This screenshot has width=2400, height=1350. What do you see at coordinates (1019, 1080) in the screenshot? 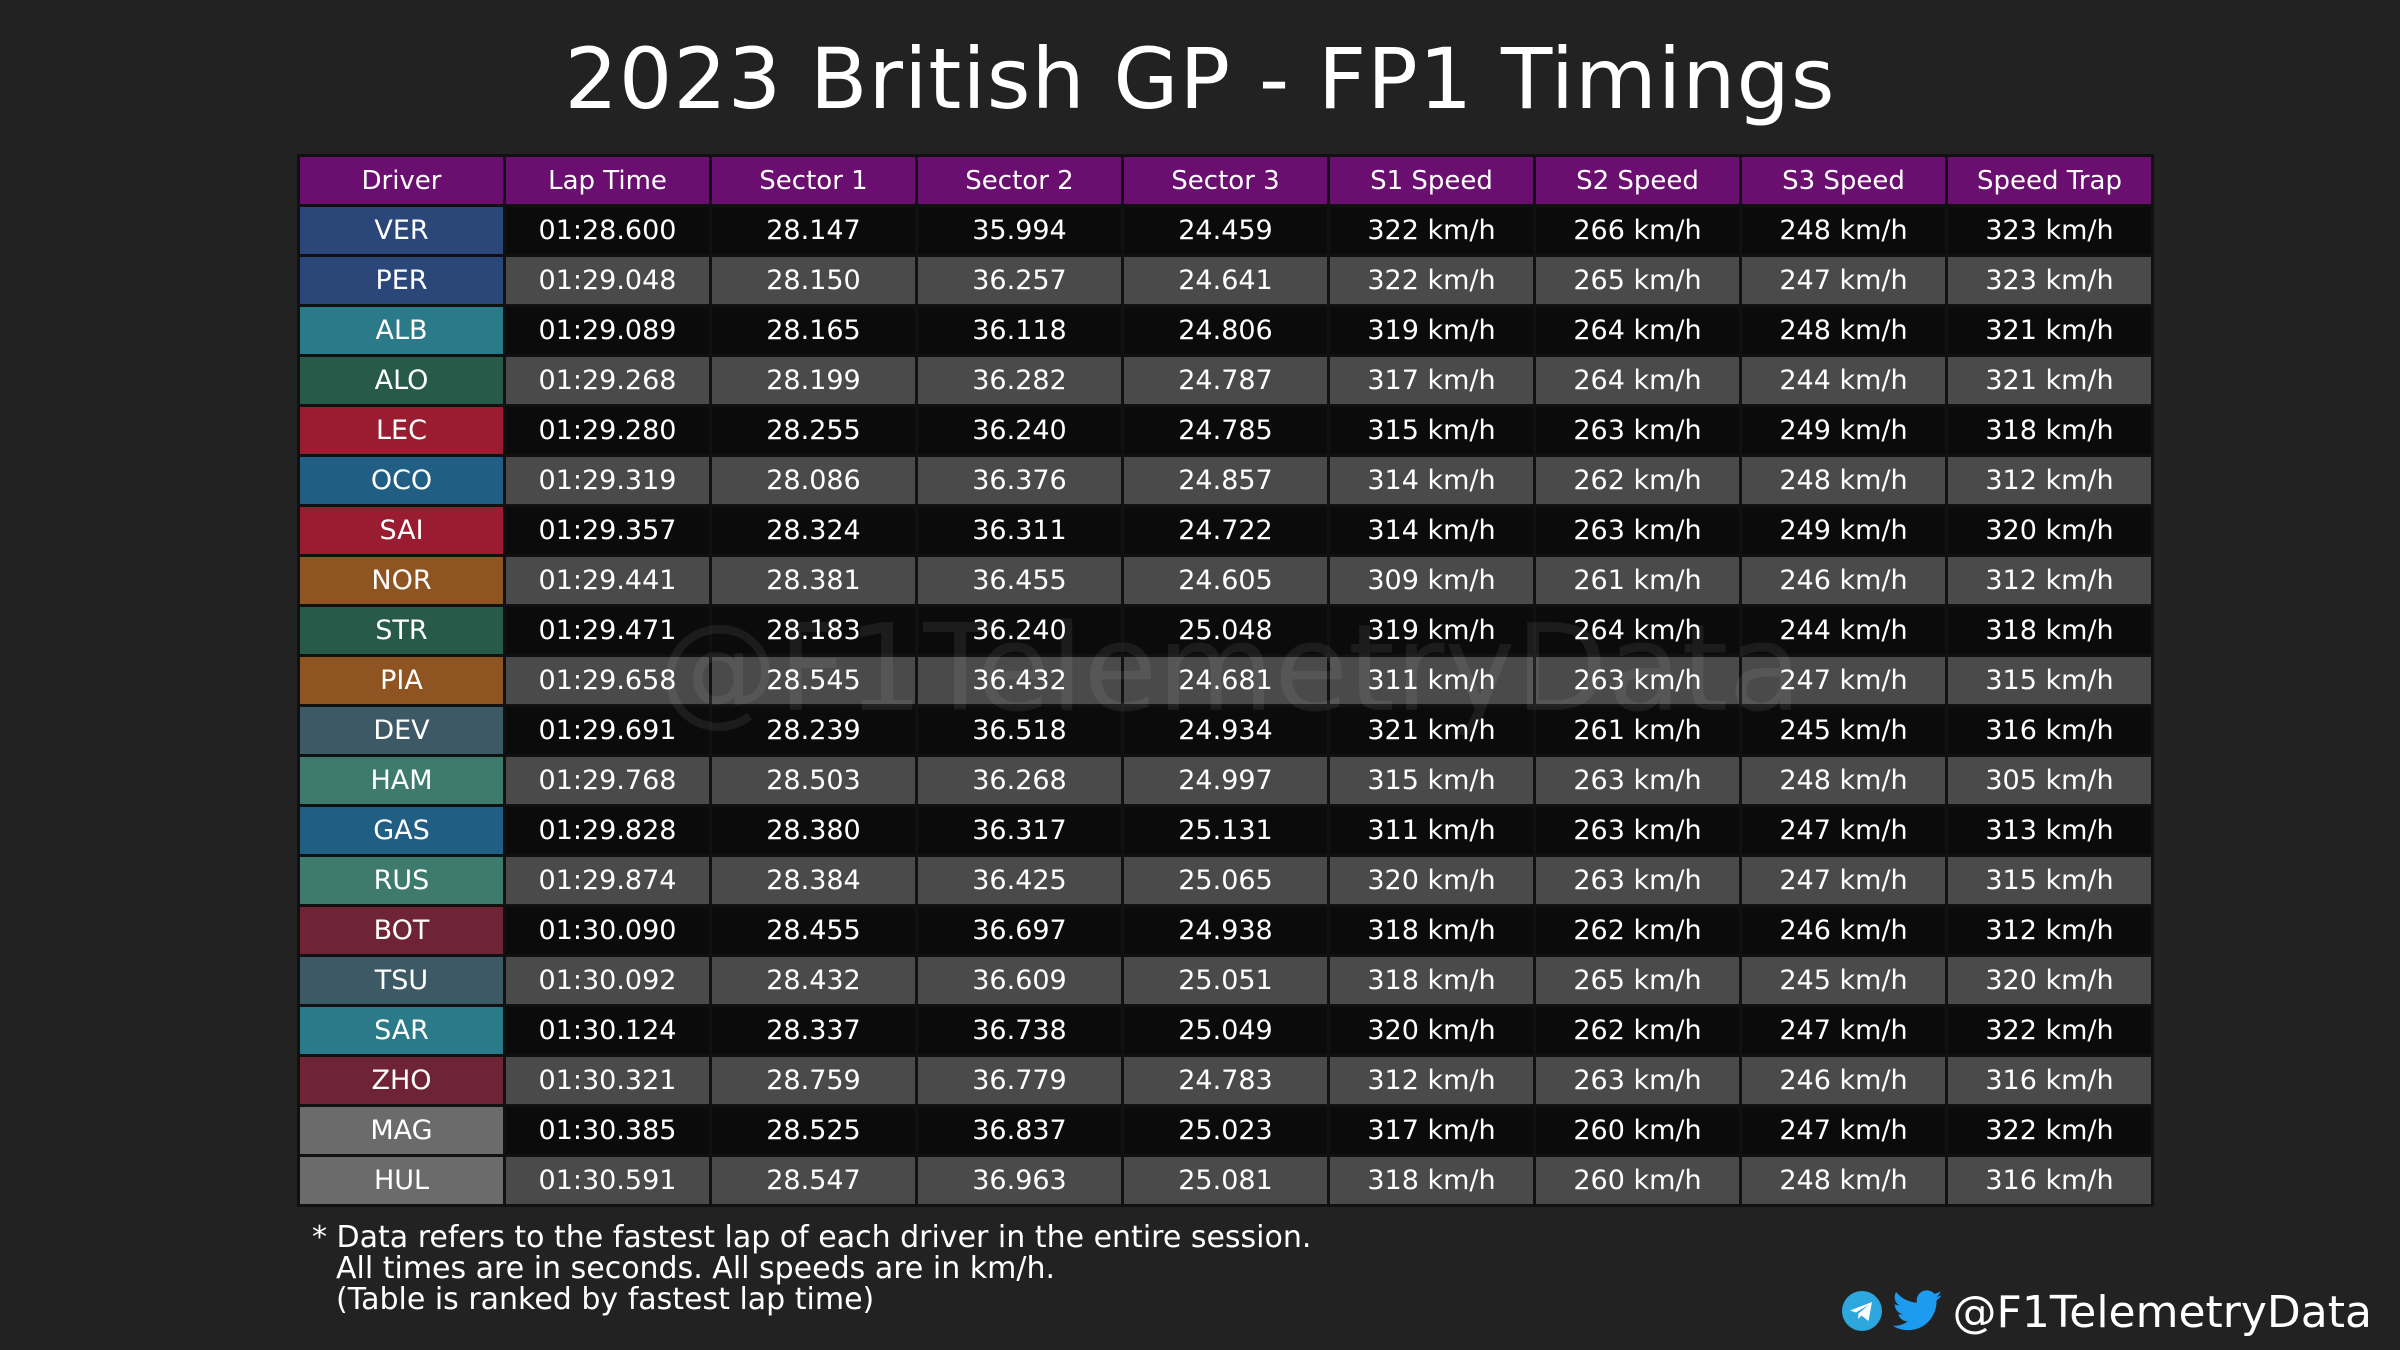
I see `sector-2-cell: 36.779` at bounding box center [1019, 1080].